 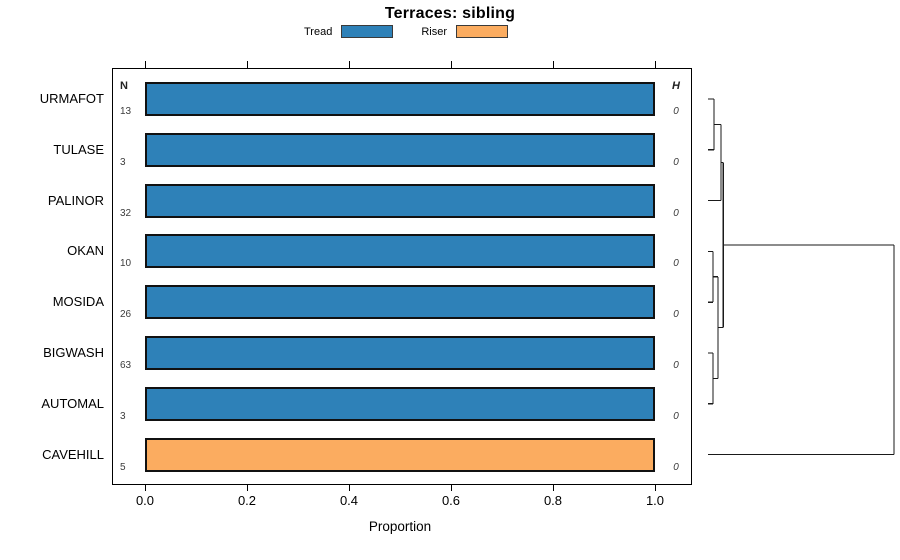 What do you see at coordinates (75, 200) in the screenshot?
I see `category-label-palinor: PALINOR` at bounding box center [75, 200].